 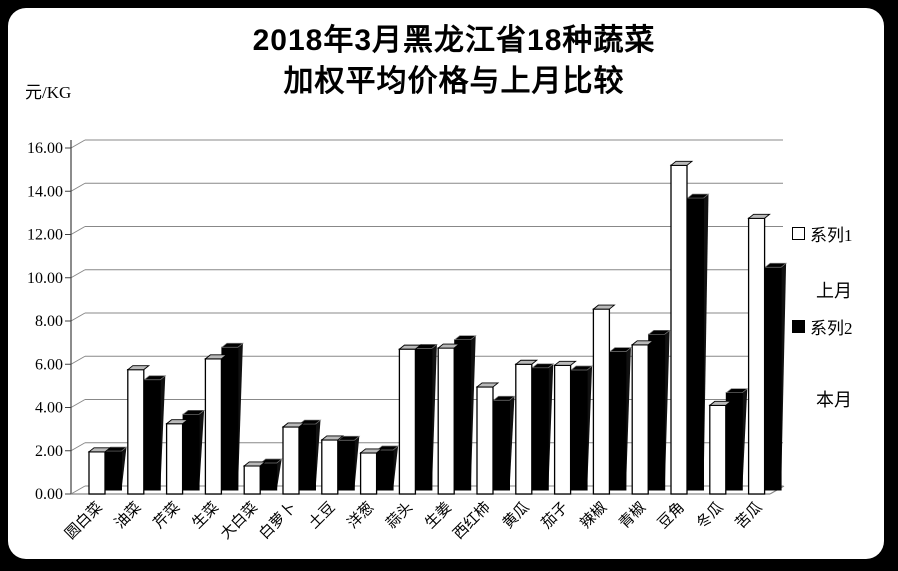 What do you see at coordinates (278, 521) in the screenshot?
I see `x-category-label: 白萝卜` at bounding box center [278, 521].